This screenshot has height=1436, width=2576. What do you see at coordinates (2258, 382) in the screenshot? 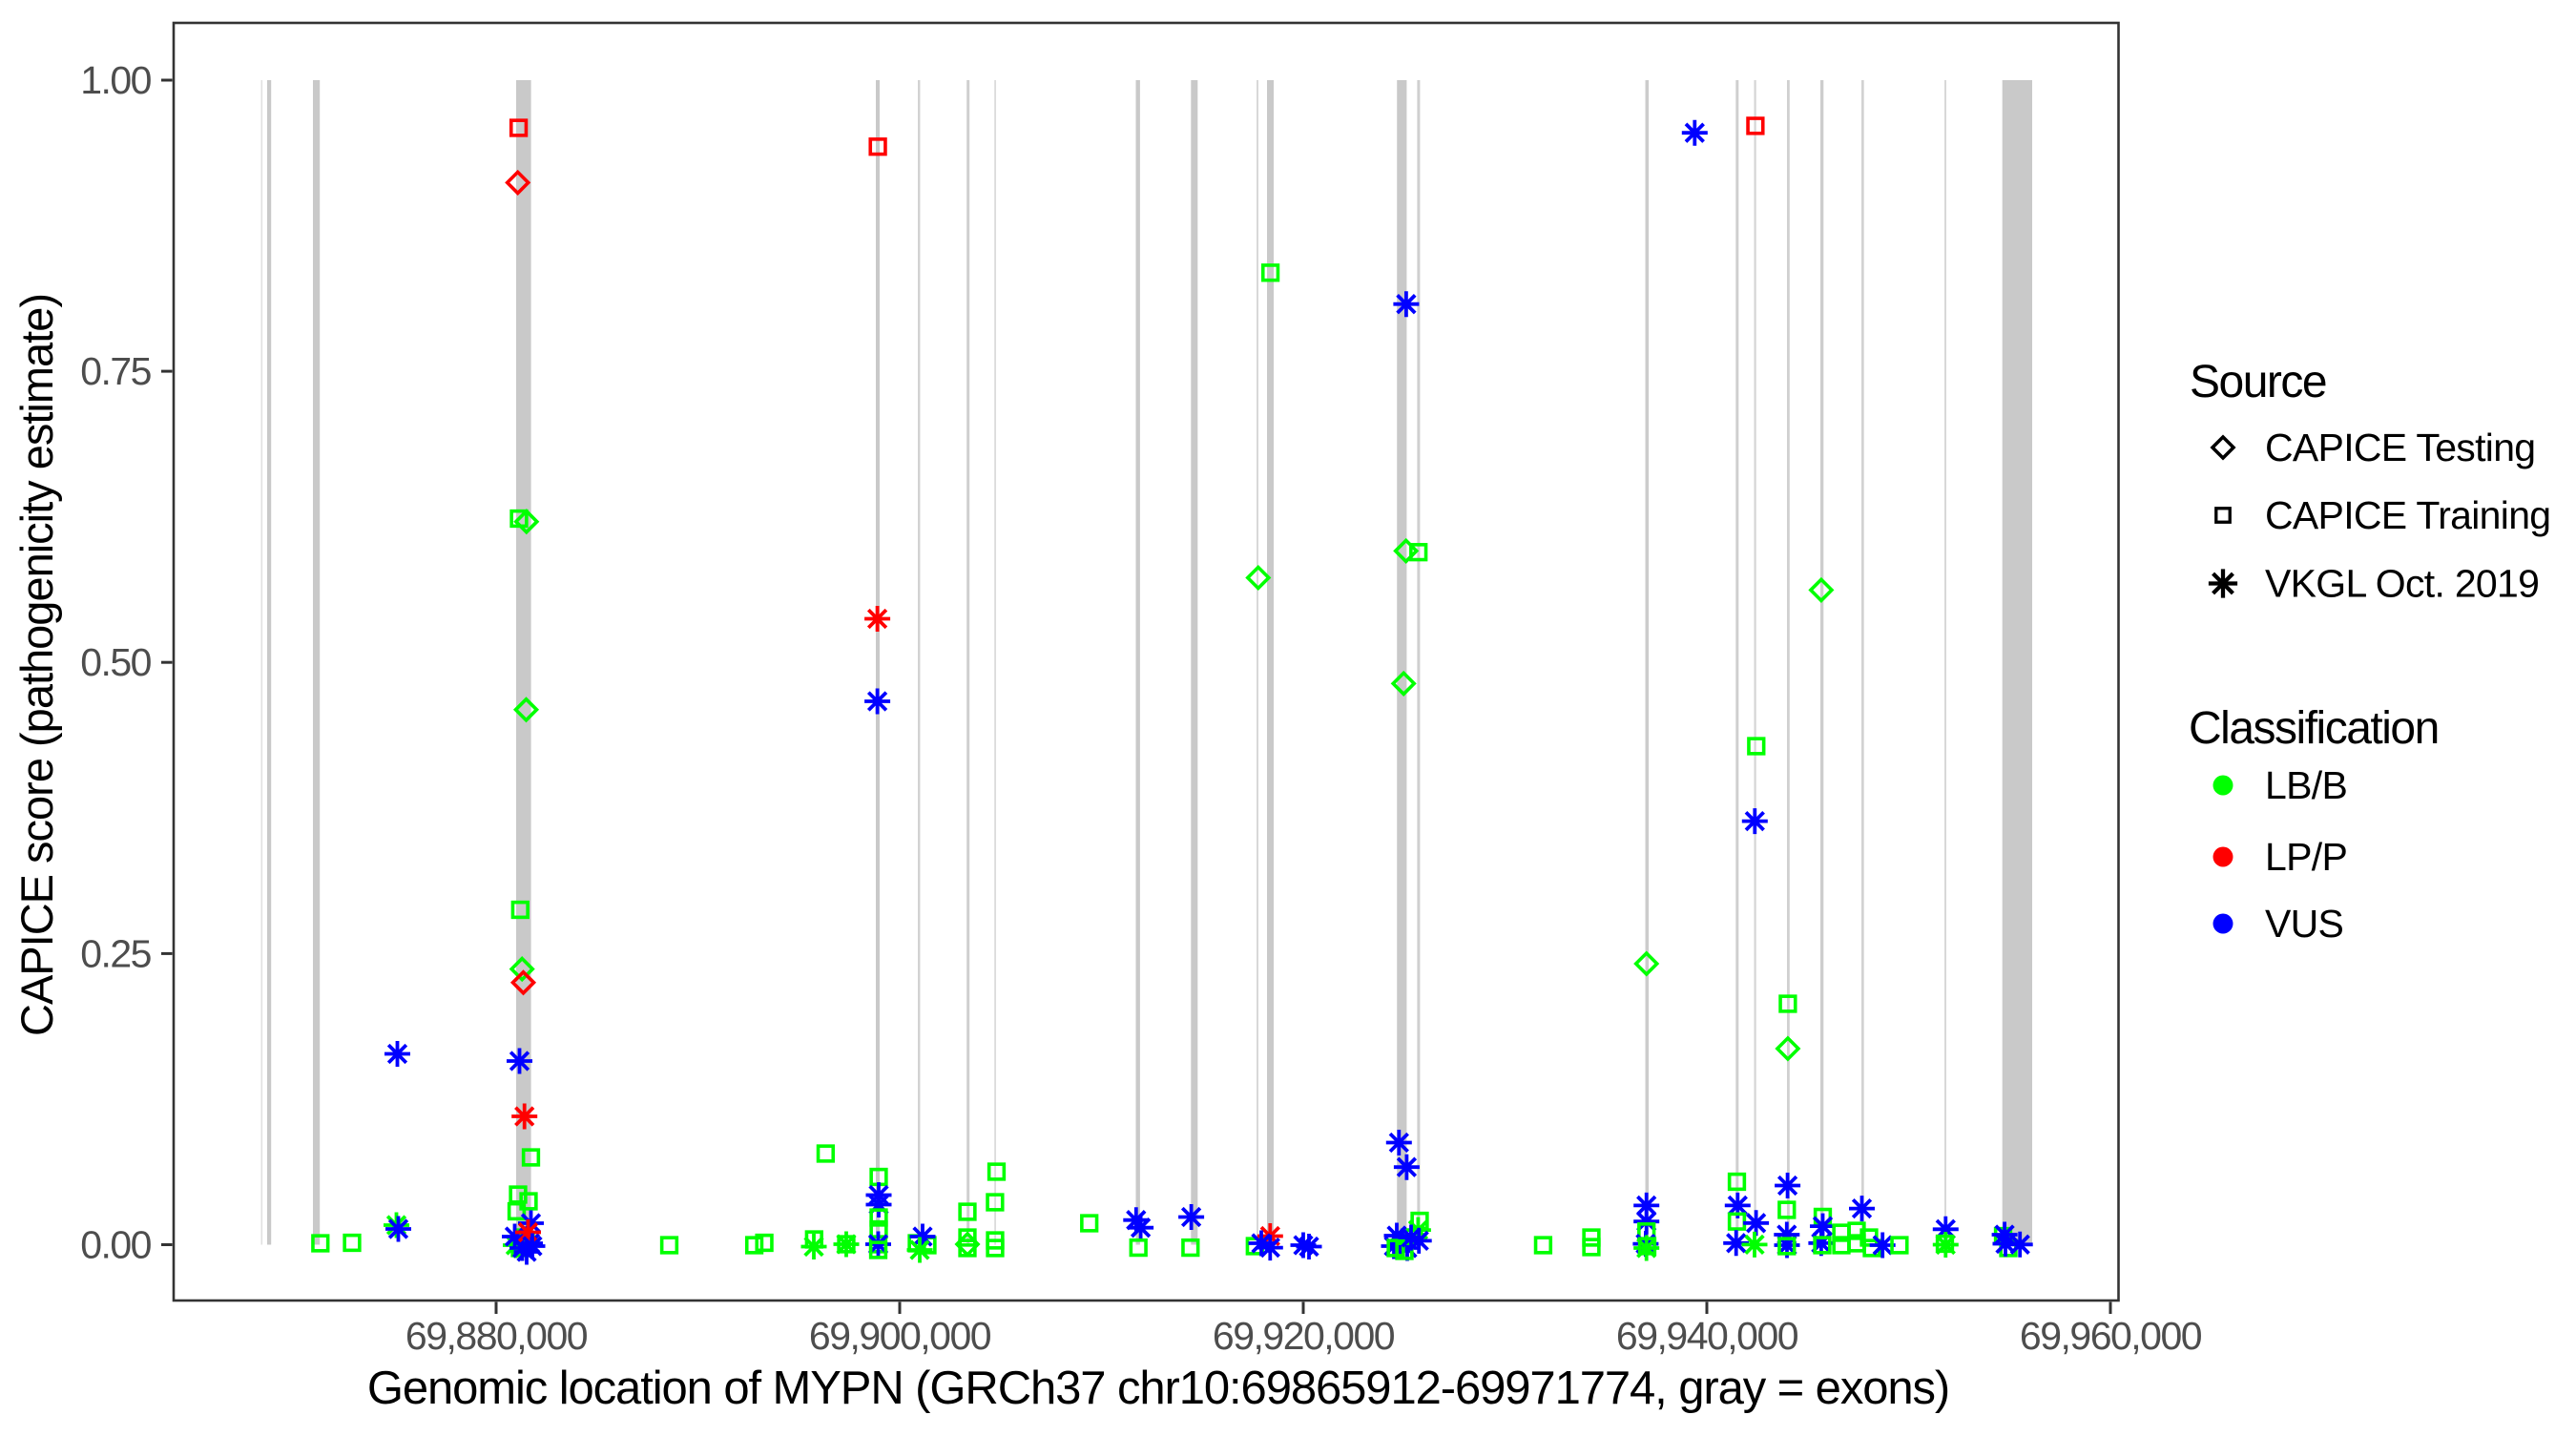
I see `svg-text: Source` at bounding box center [2258, 382].